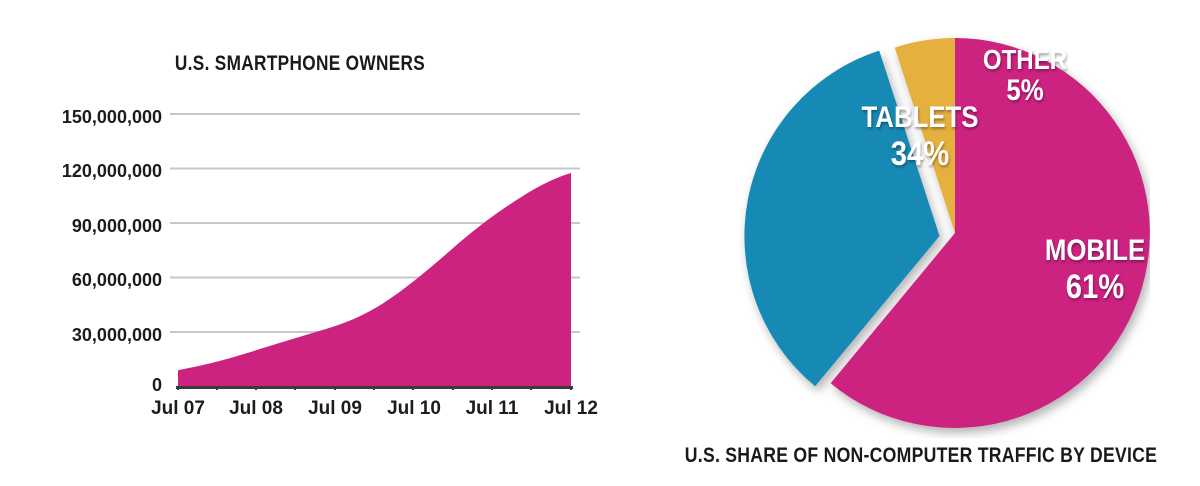 This screenshot has height=486, width=1200. I want to click on pie-label-mobile: MOBILE 61%, so click(1095, 270).